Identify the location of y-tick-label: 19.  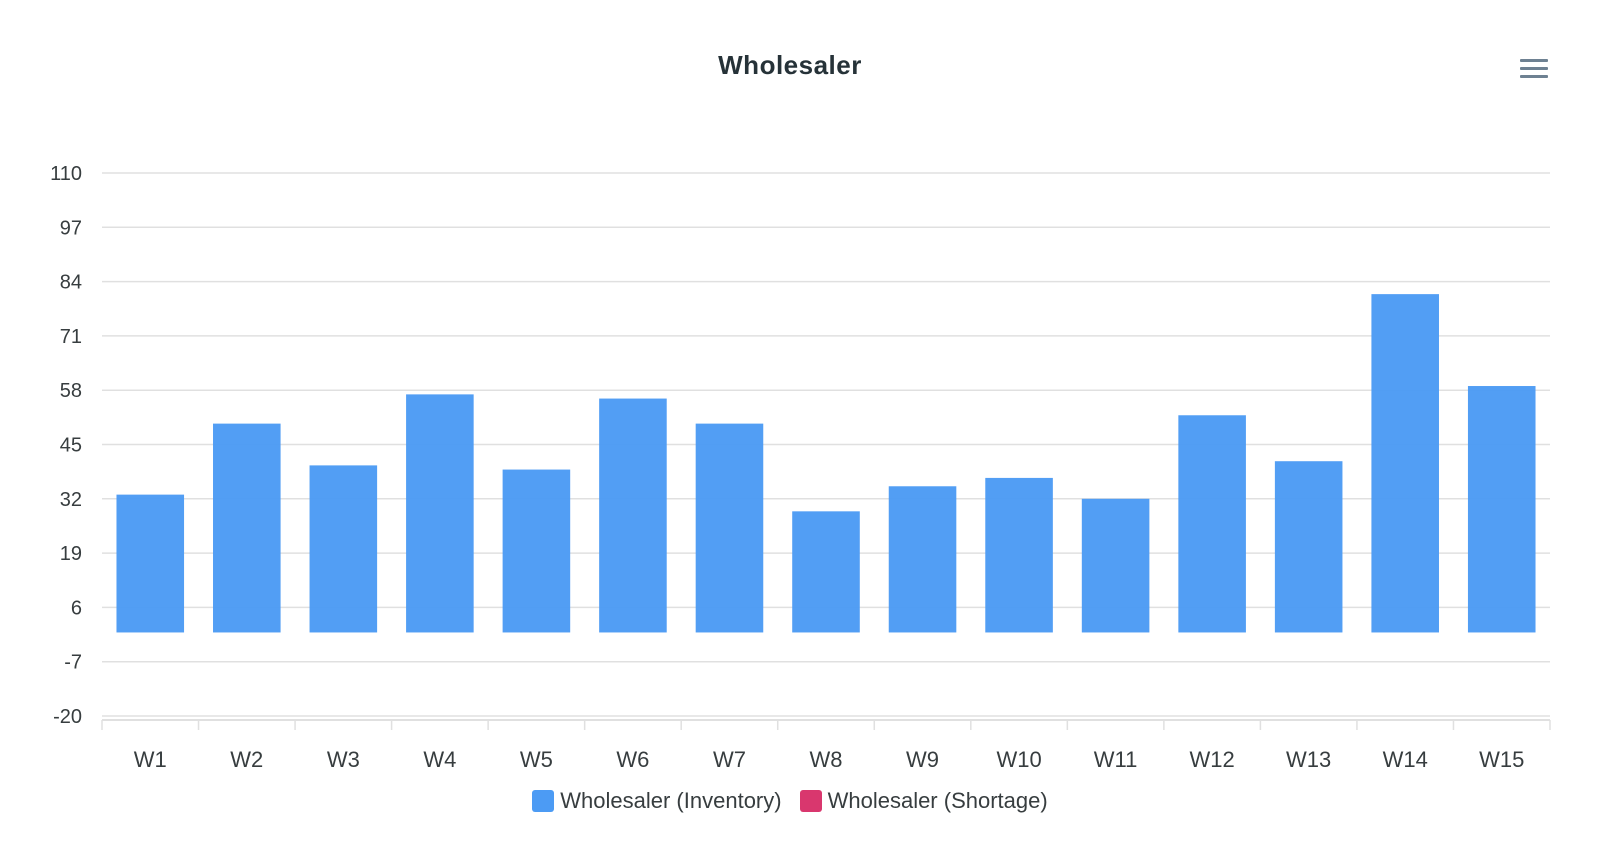
(71, 554).